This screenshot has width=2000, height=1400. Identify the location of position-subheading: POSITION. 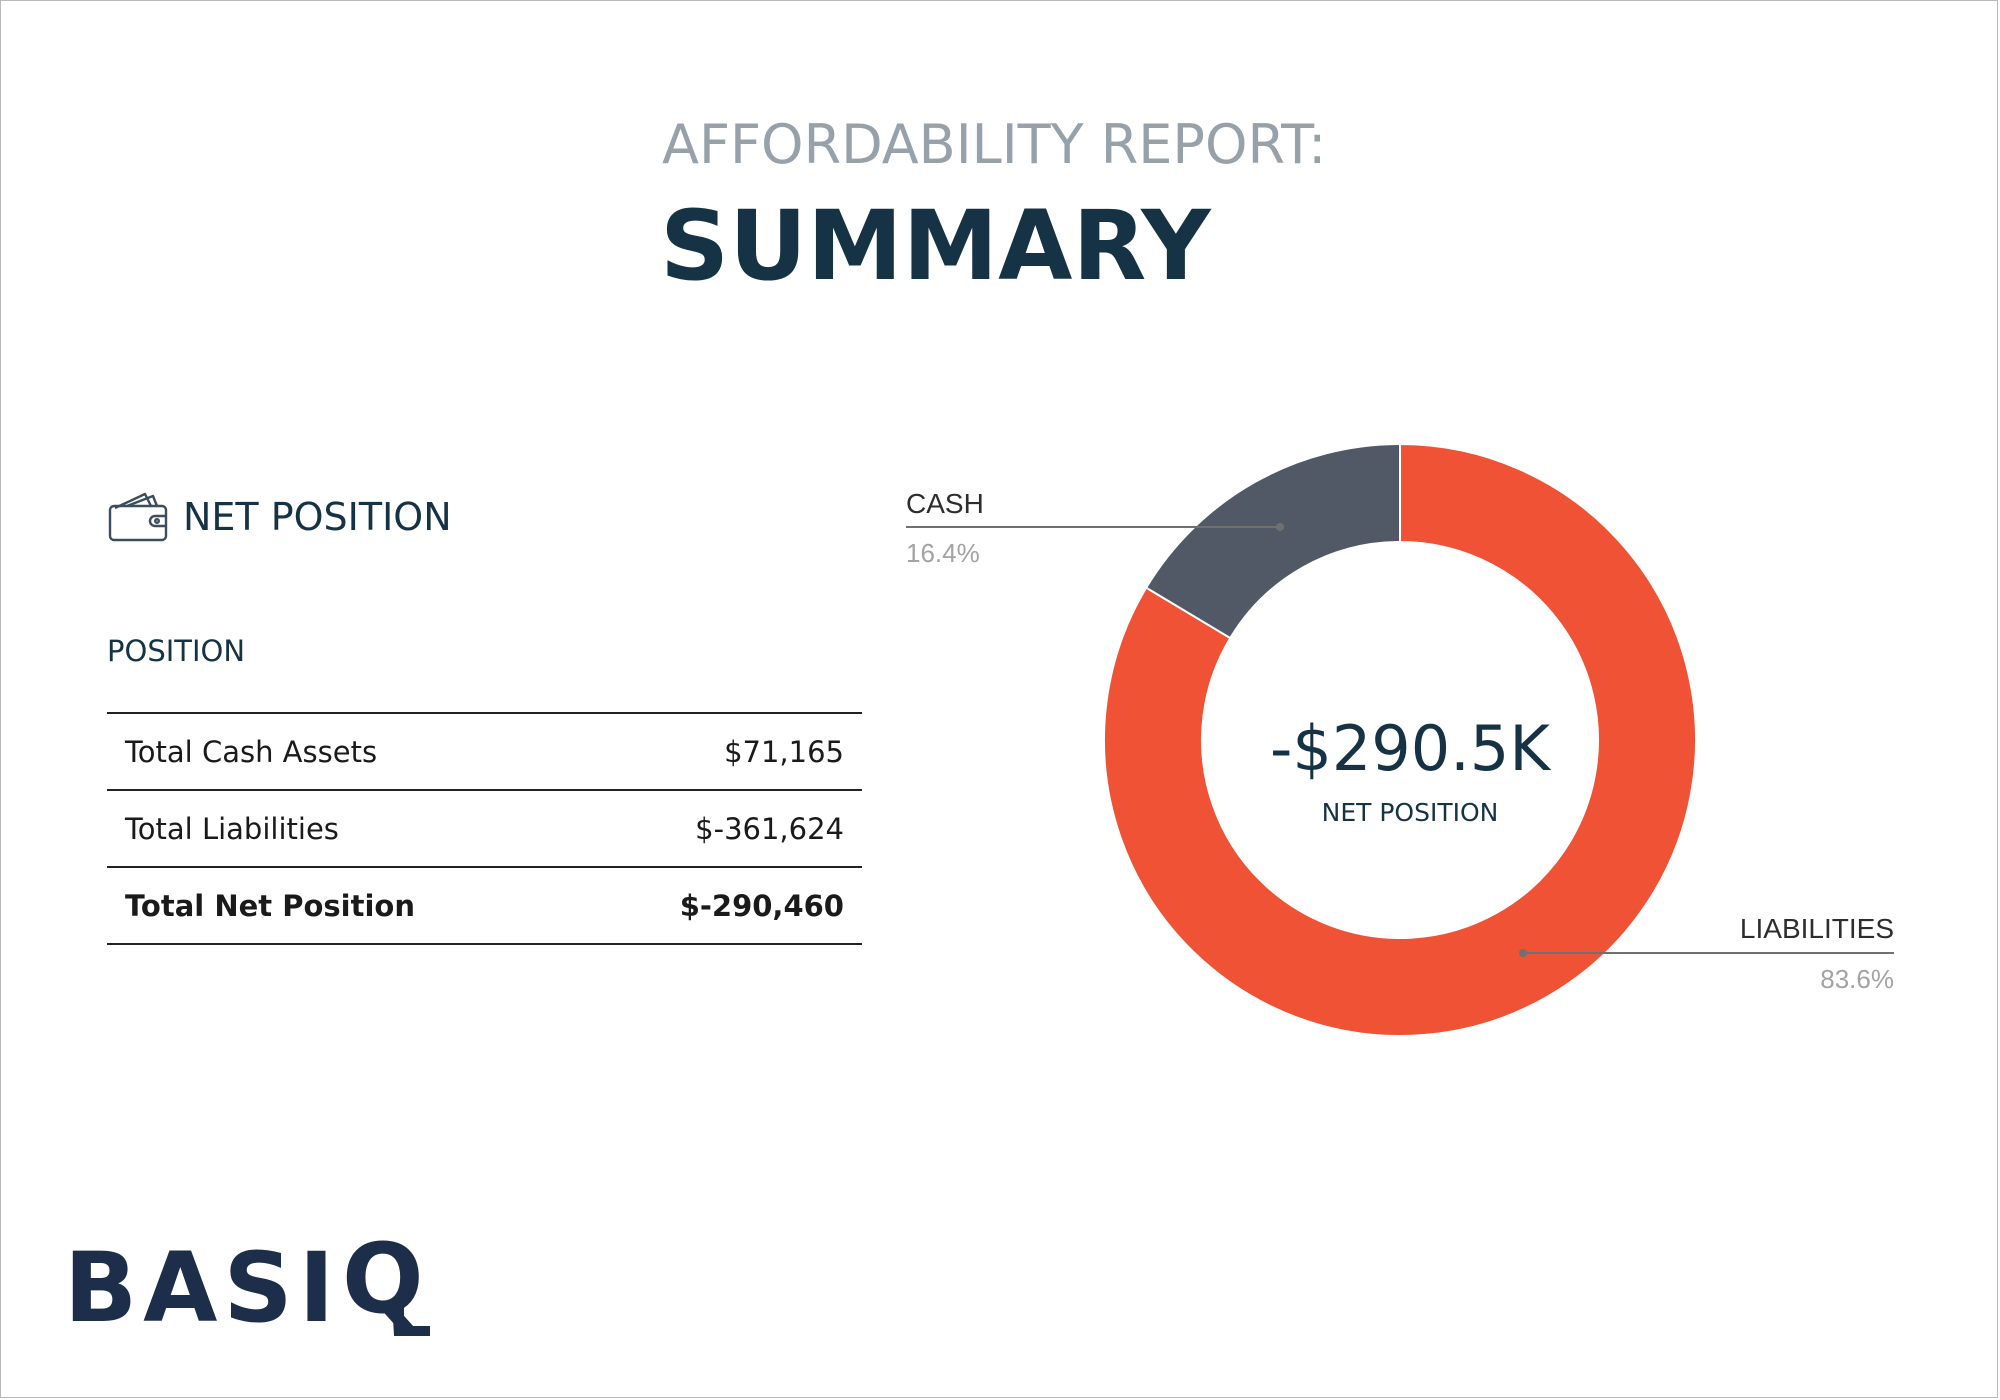
(176, 651).